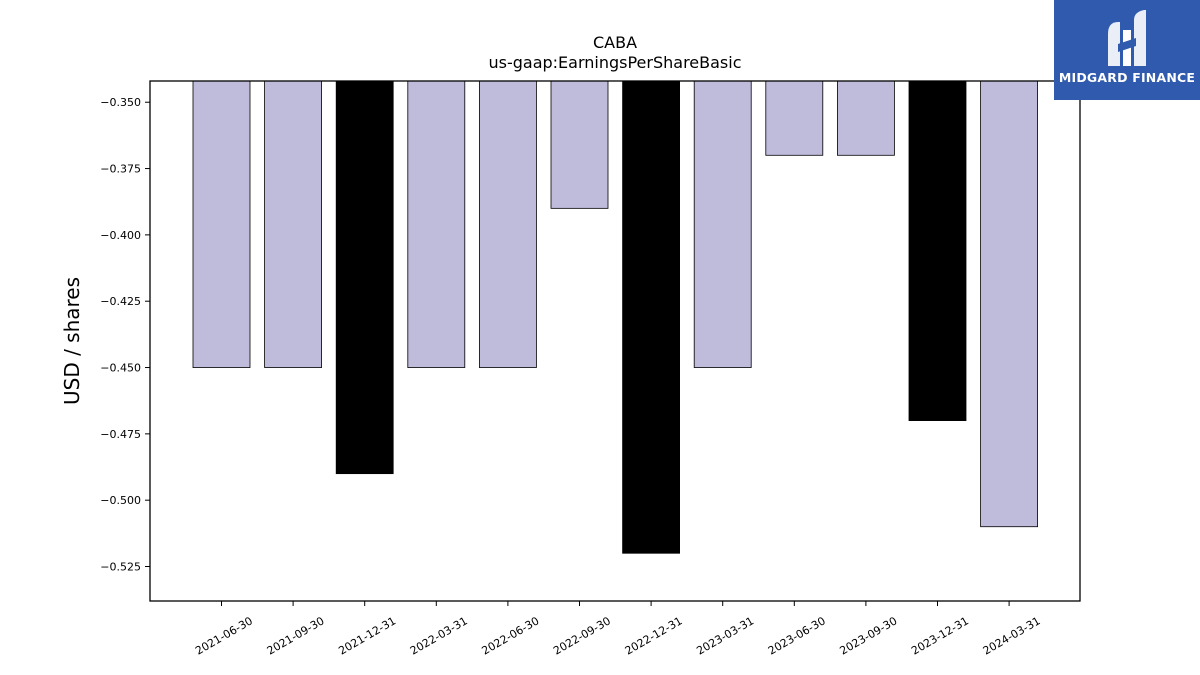 This screenshot has width=1200, height=675. What do you see at coordinates (1127, 77) in the screenshot?
I see `logo-text: MIDGARD FINANCE` at bounding box center [1127, 77].